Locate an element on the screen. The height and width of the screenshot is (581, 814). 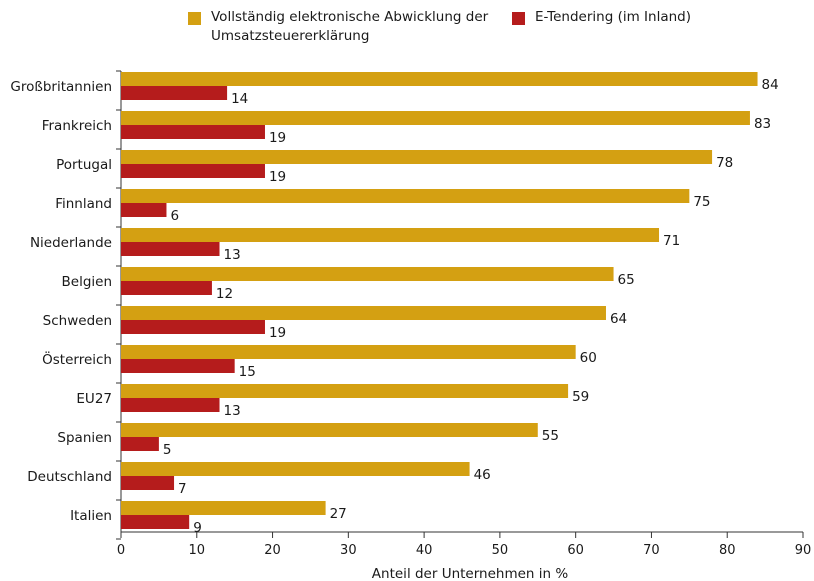
value-label-ust: 84 is located at coordinates (770, 85).